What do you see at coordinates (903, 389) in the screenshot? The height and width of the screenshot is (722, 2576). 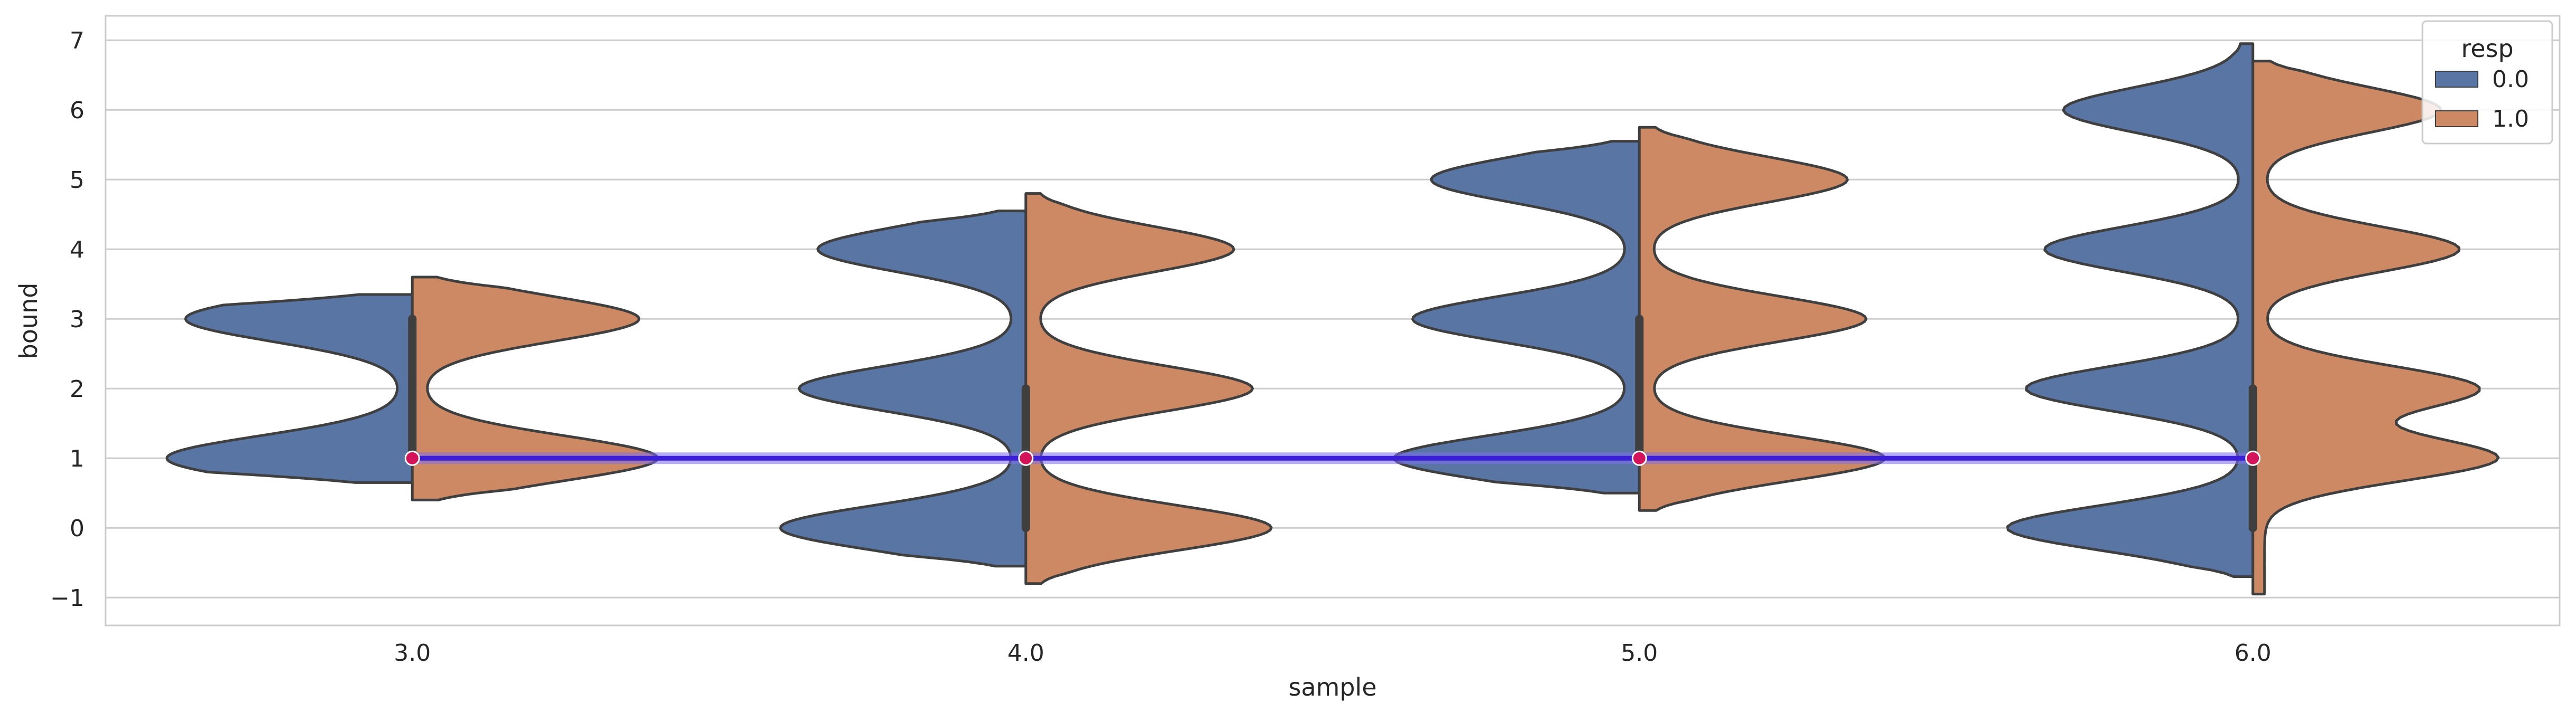 I see `violin-half-4.0-0.0` at bounding box center [903, 389].